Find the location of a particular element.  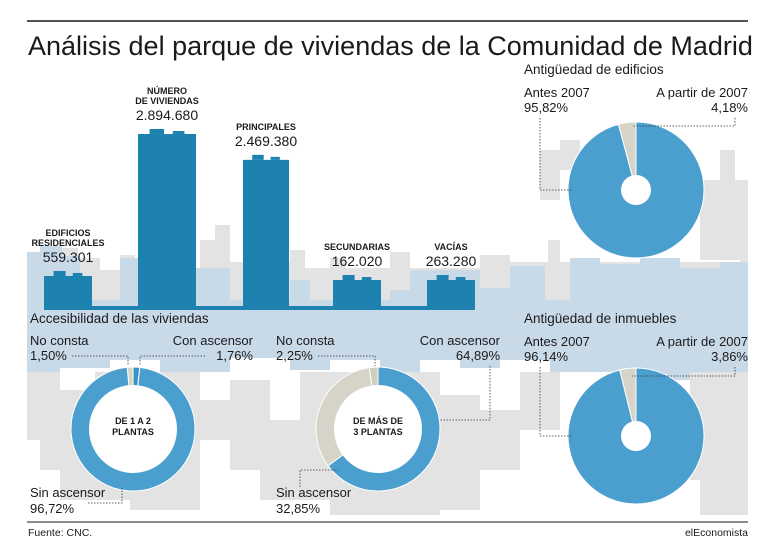

bar-value-label-2: 2.469.380 is located at coordinates (266, 141).